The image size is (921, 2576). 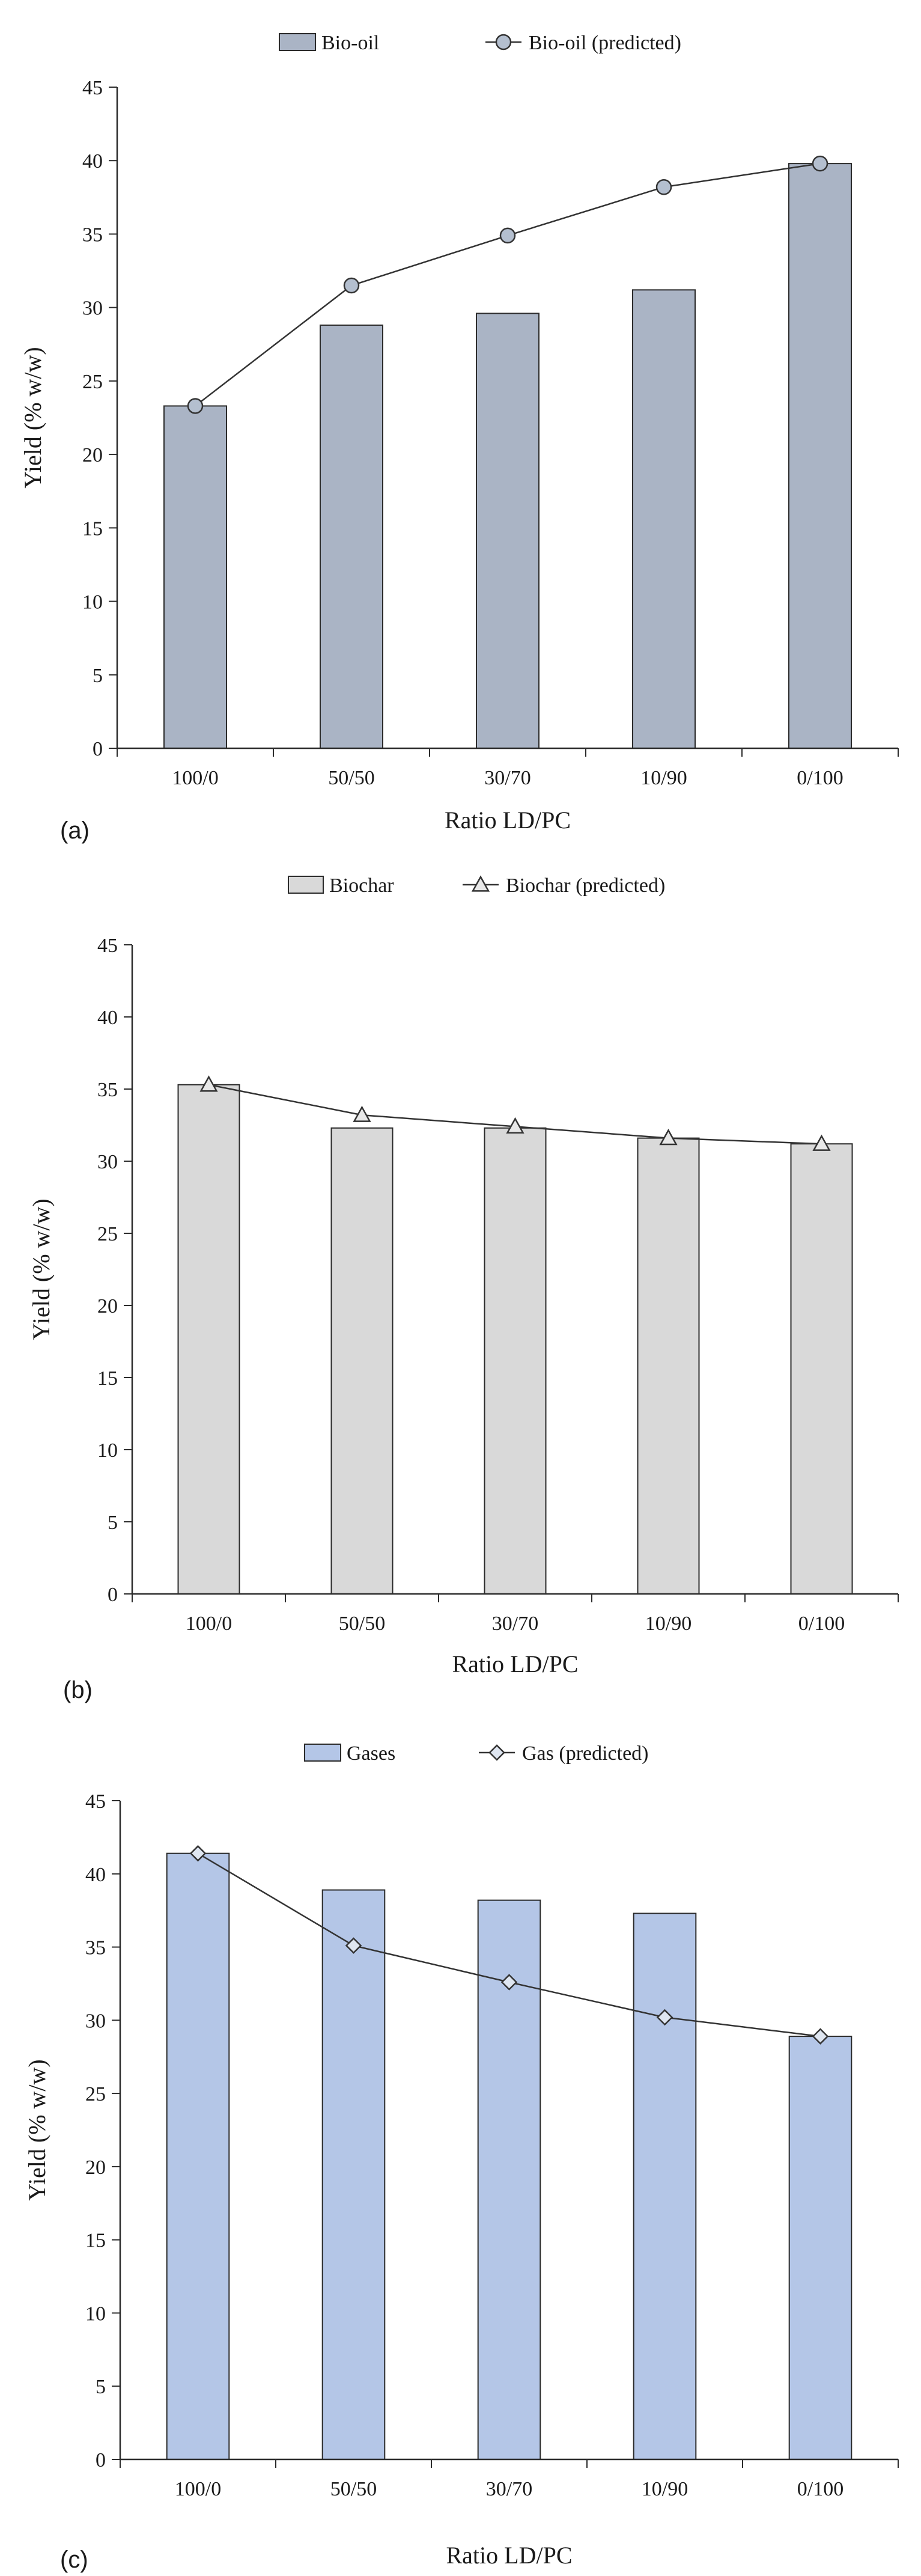 What do you see at coordinates (74, 2560) in the screenshot?
I see `panel-label: (c)` at bounding box center [74, 2560].